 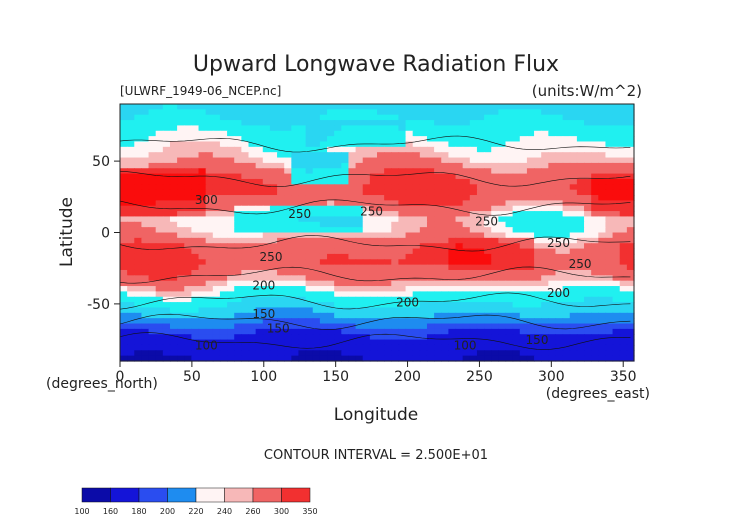 I want to click on x-tick-label: 300, so click(x=551, y=377).